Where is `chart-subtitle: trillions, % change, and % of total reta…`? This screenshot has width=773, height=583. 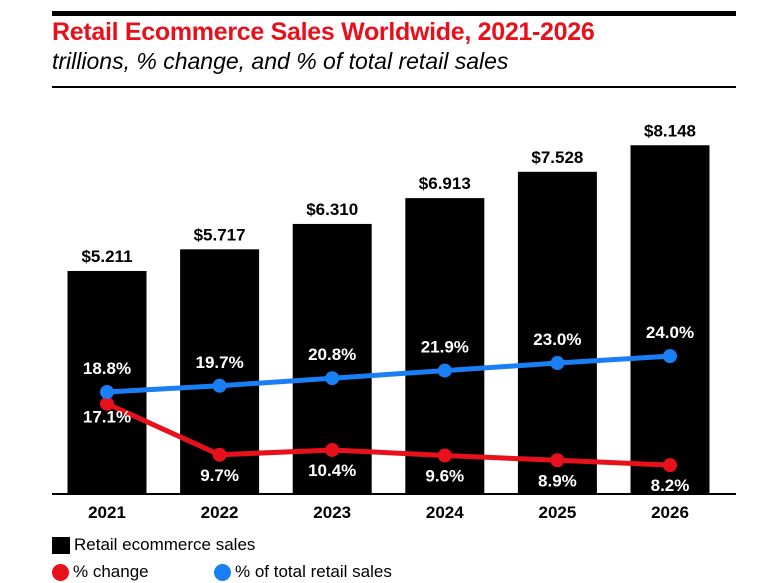
chart-subtitle: trillions, % change, and % of total reta… is located at coordinates (280, 61).